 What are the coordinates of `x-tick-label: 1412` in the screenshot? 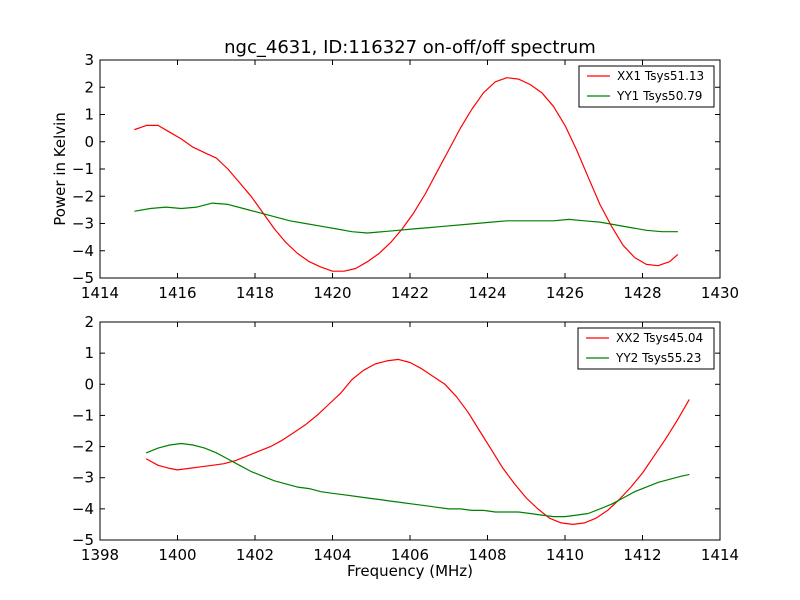 It's located at (642, 555).